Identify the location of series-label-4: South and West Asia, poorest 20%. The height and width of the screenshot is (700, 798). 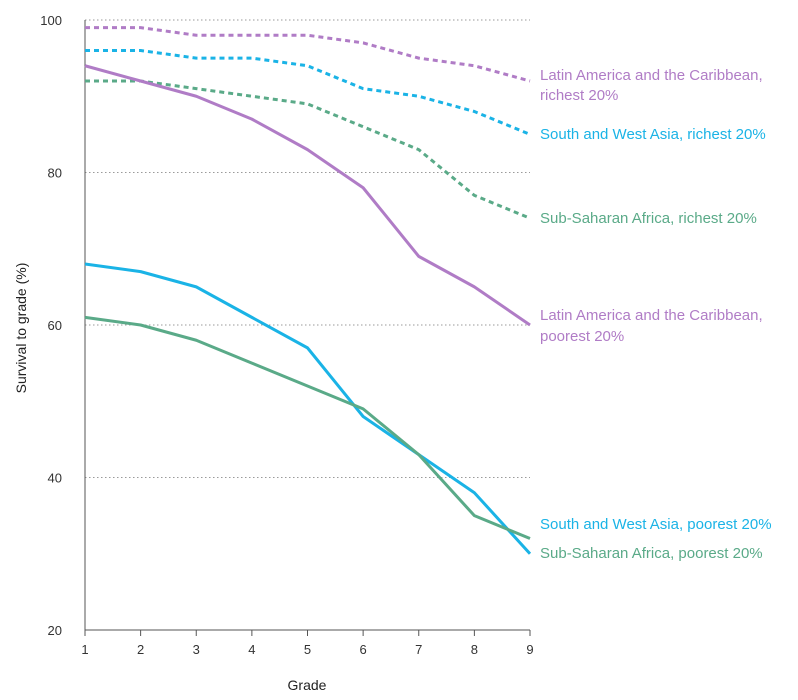
(656, 524).